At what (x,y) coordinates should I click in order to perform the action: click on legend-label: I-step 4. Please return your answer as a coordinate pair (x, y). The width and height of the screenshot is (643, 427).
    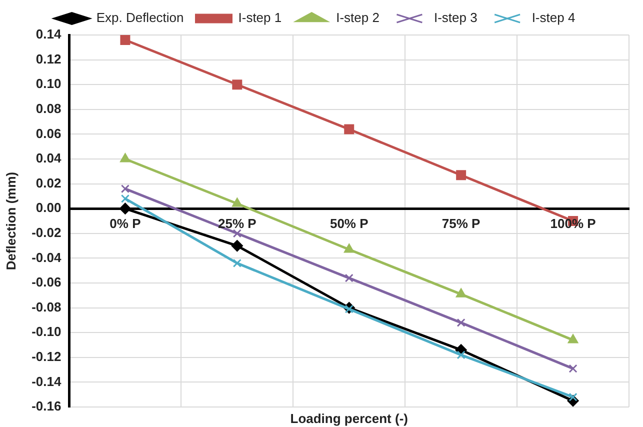
    Looking at the image, I should click on (554, 18).